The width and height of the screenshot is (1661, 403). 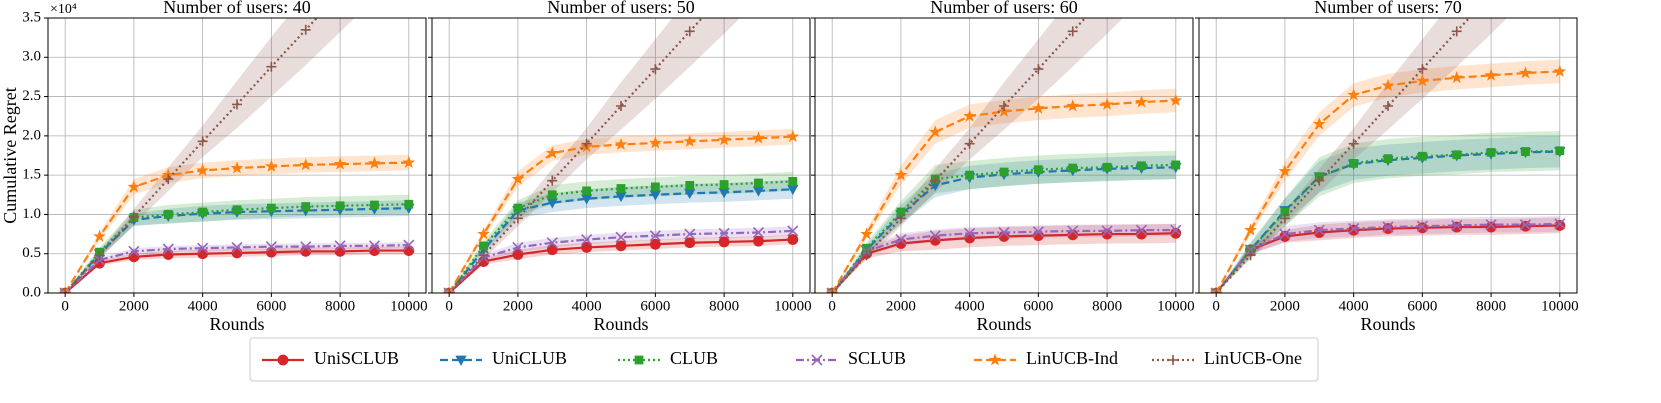 What do you see at coordinates (1253, 358) in the screenshot?
I see `legend-label: LinUCB-One` at bounding box center [1253, 358].